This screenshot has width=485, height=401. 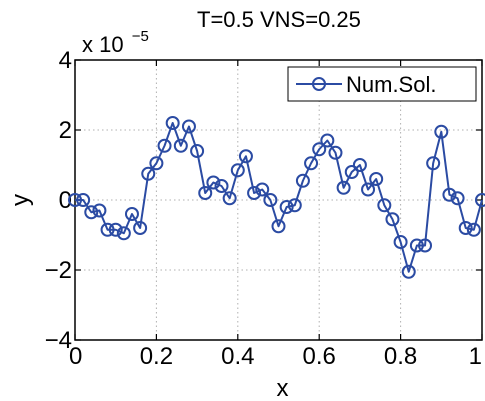 I want to click on y-tick-label: 0, so click(x=65, y=200).